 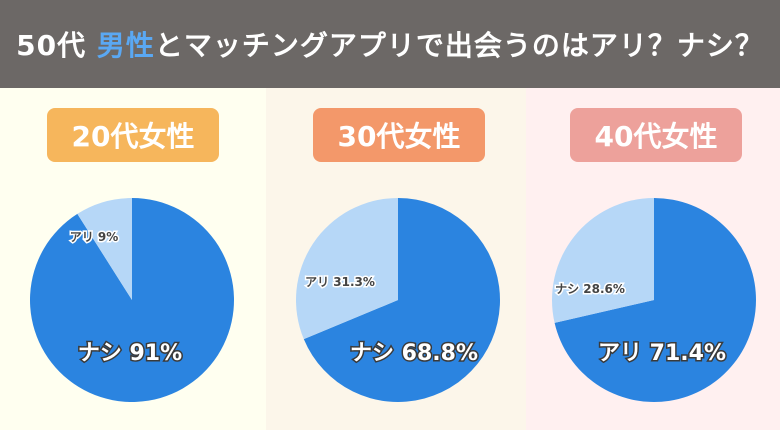 I want to click on slice-label-40s-1: ナシ 28.6%, so click(x=590, y=289).